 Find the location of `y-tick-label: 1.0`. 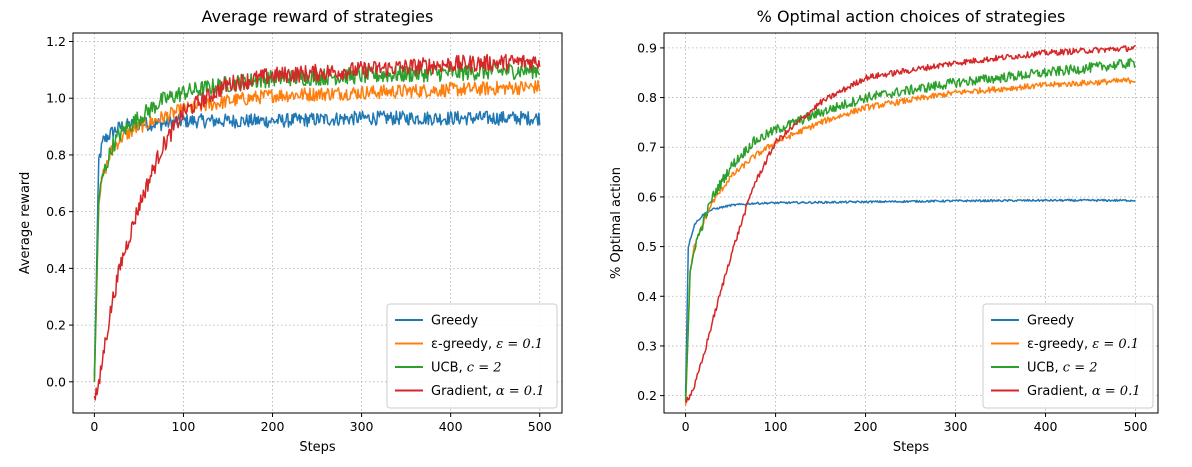

y-tick-label: 1.0 is located at coordinates (56, 98).